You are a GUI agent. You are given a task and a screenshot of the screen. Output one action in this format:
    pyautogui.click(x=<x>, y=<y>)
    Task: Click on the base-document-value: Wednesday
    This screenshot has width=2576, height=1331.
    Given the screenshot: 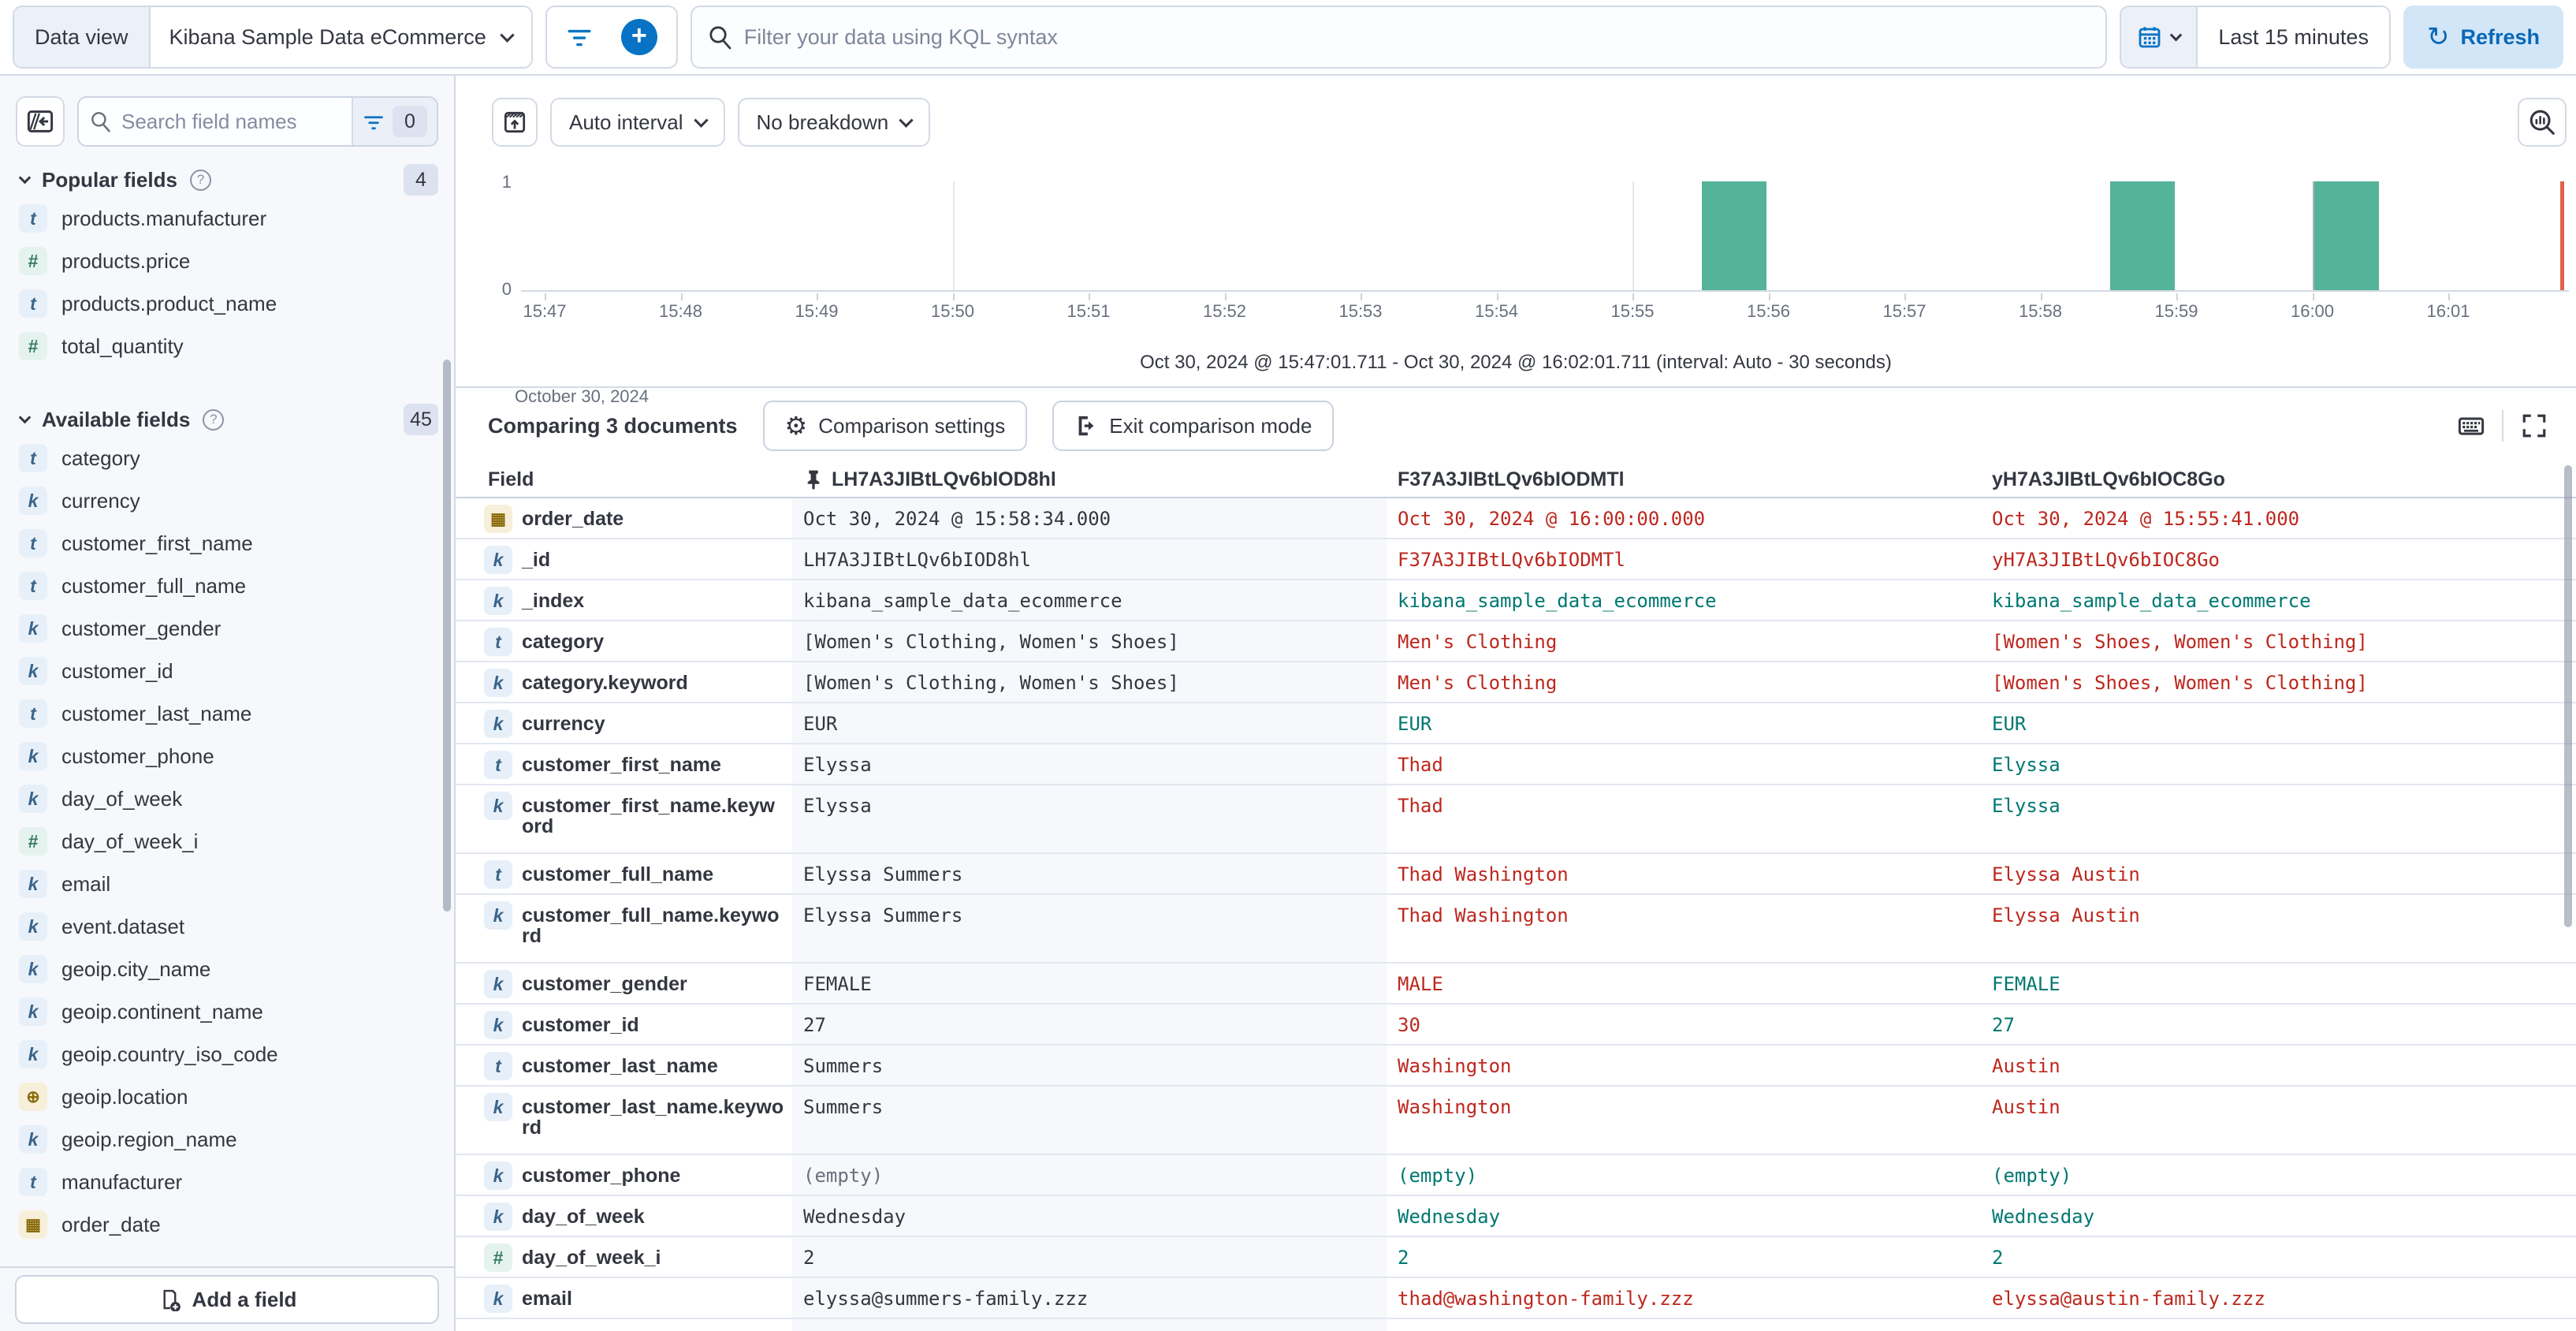 What is the action you would take?
    pyautogui.click(x=1089, y=1216)
    